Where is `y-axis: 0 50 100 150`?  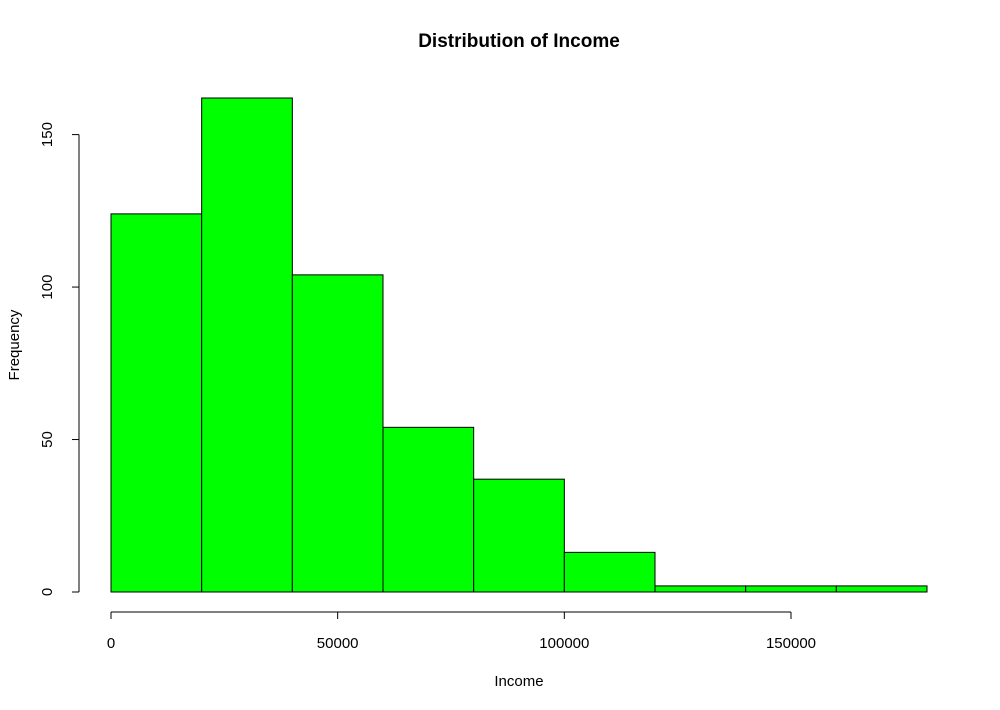 y-axis: 0 50 100 150 is located at coordinates (59, 359).